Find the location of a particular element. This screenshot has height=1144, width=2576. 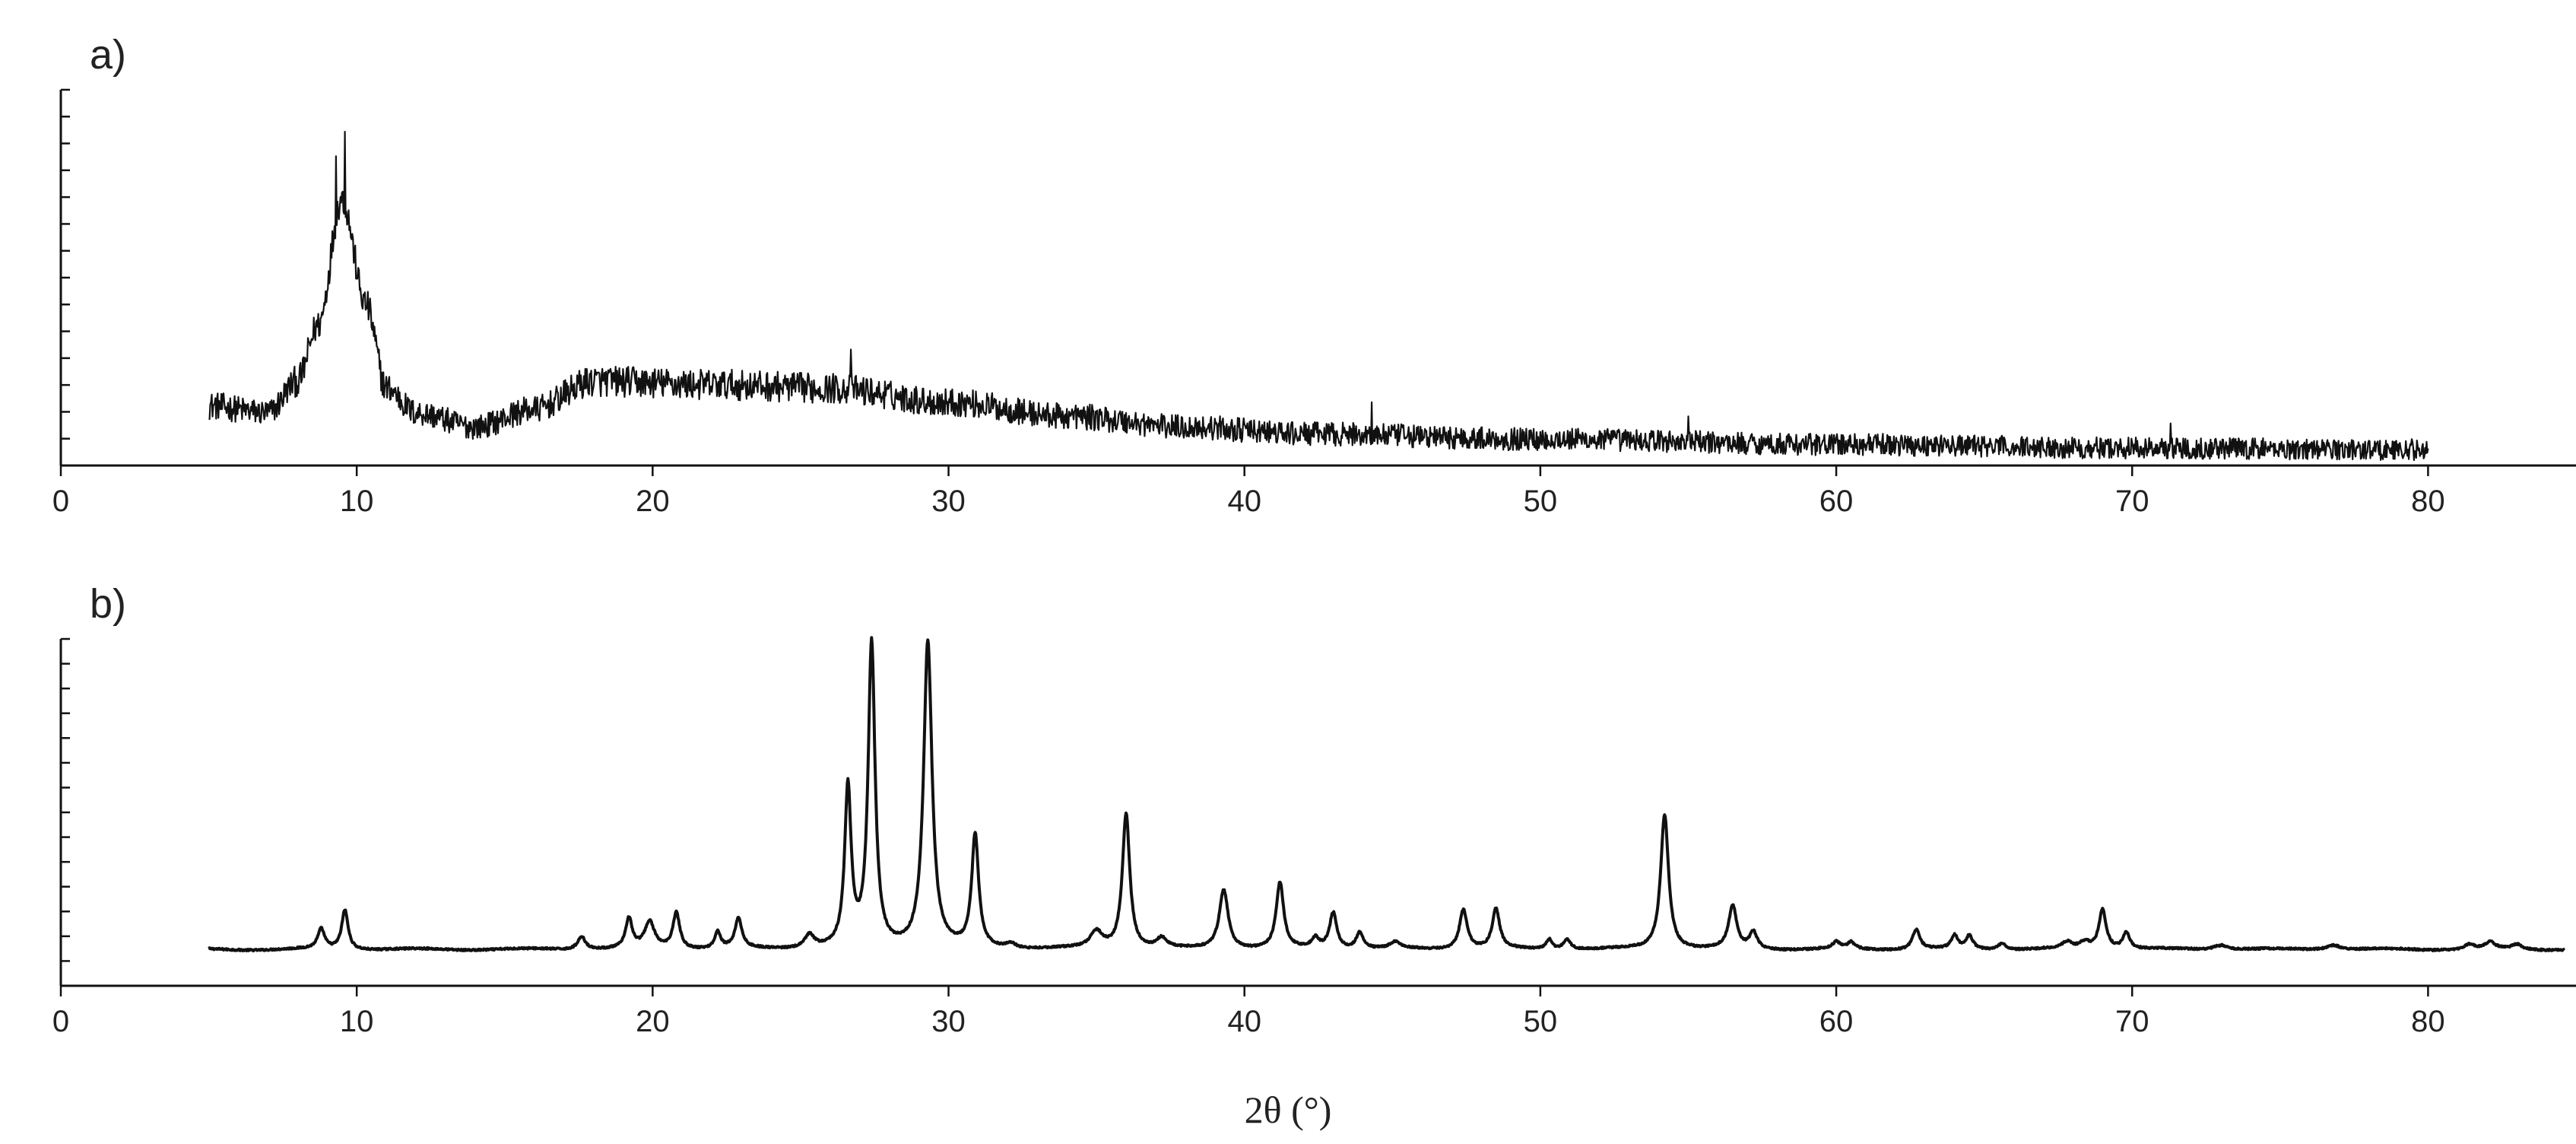

panel-b-x-ticks: 0 10 20 30 40 50 60 70 80 is located at coordinates (1248, 1012).